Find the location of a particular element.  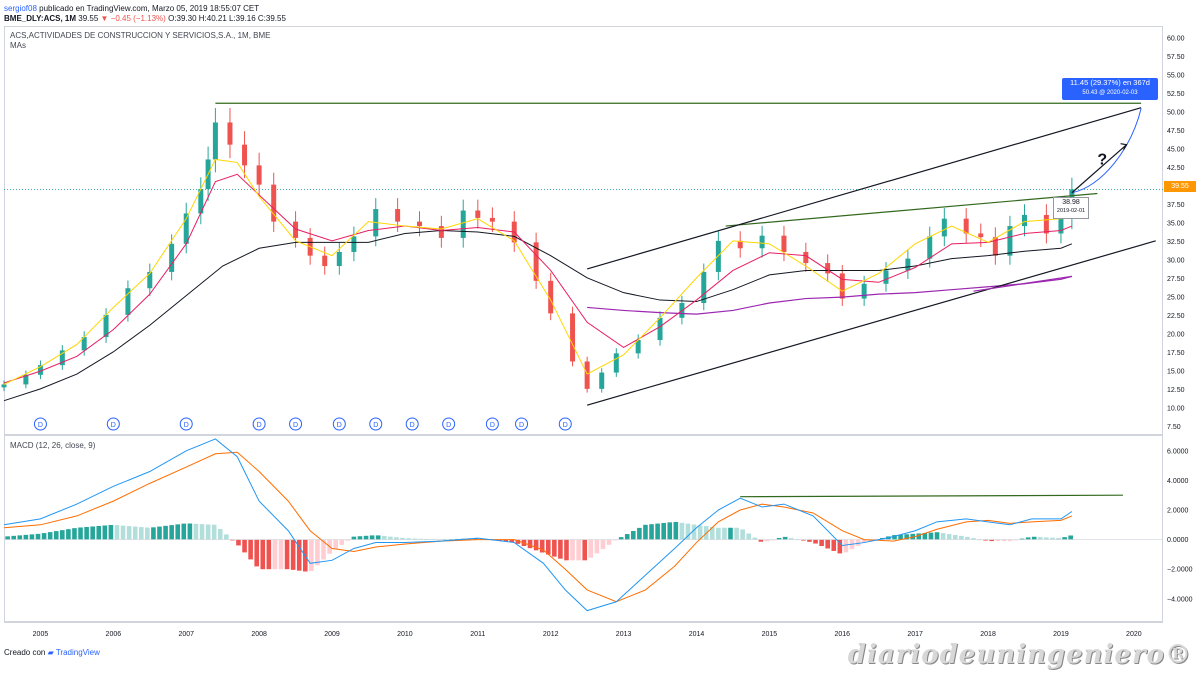

footer-credit: Creado con ▰ TradingView is located at coordinates (52, 652).